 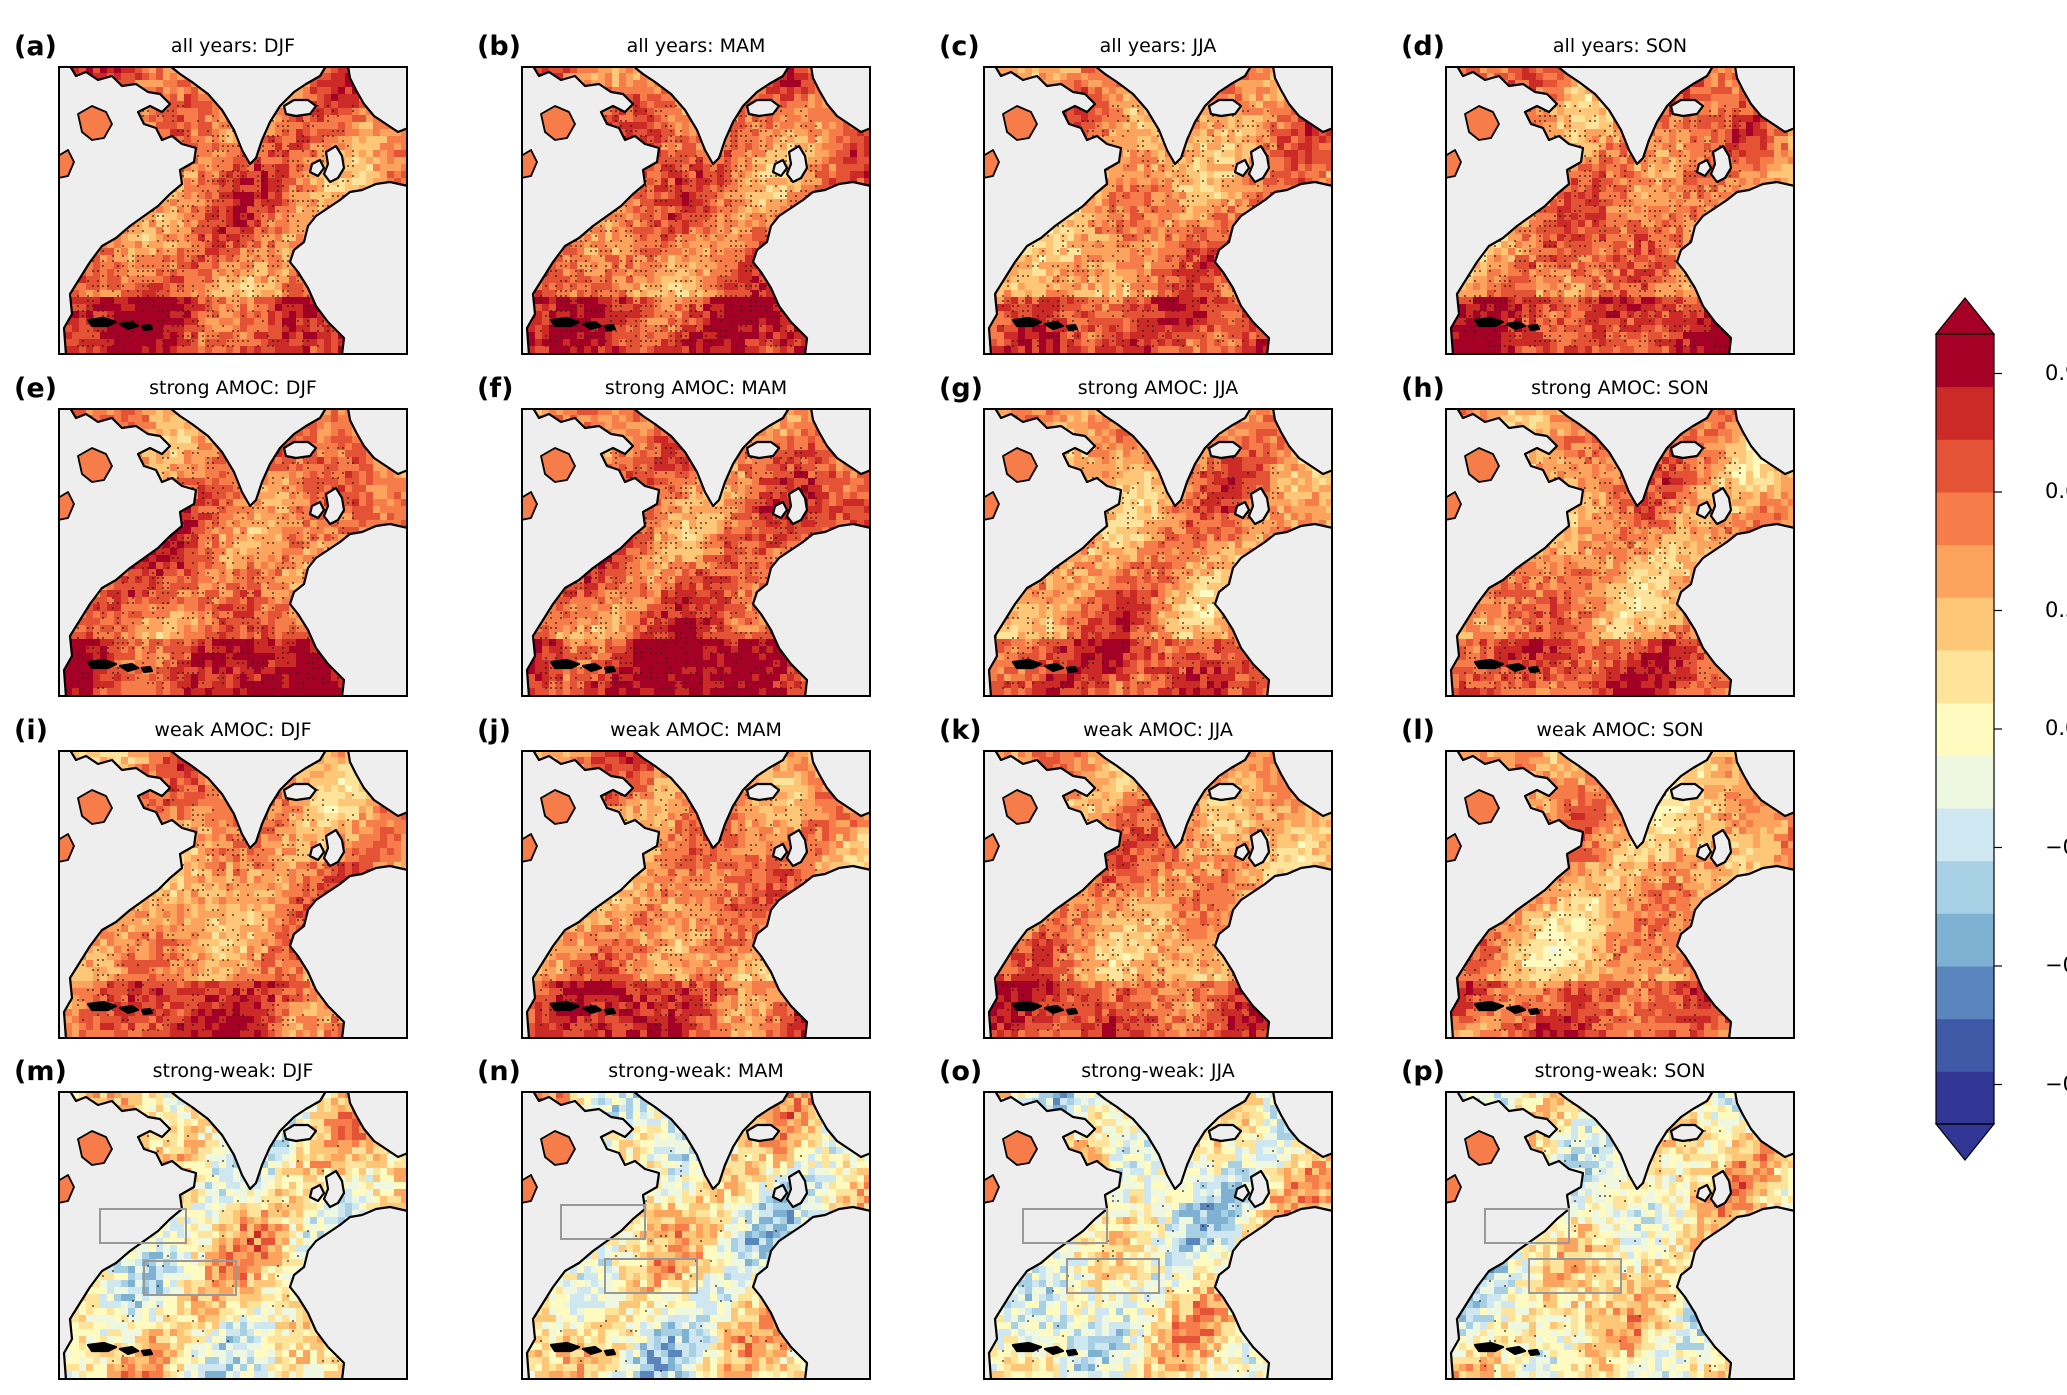 What do you see at coordinates (696, 46) in the screenshot?
I see `panel-title: all years: MAM` at bounding box center [696, 46].